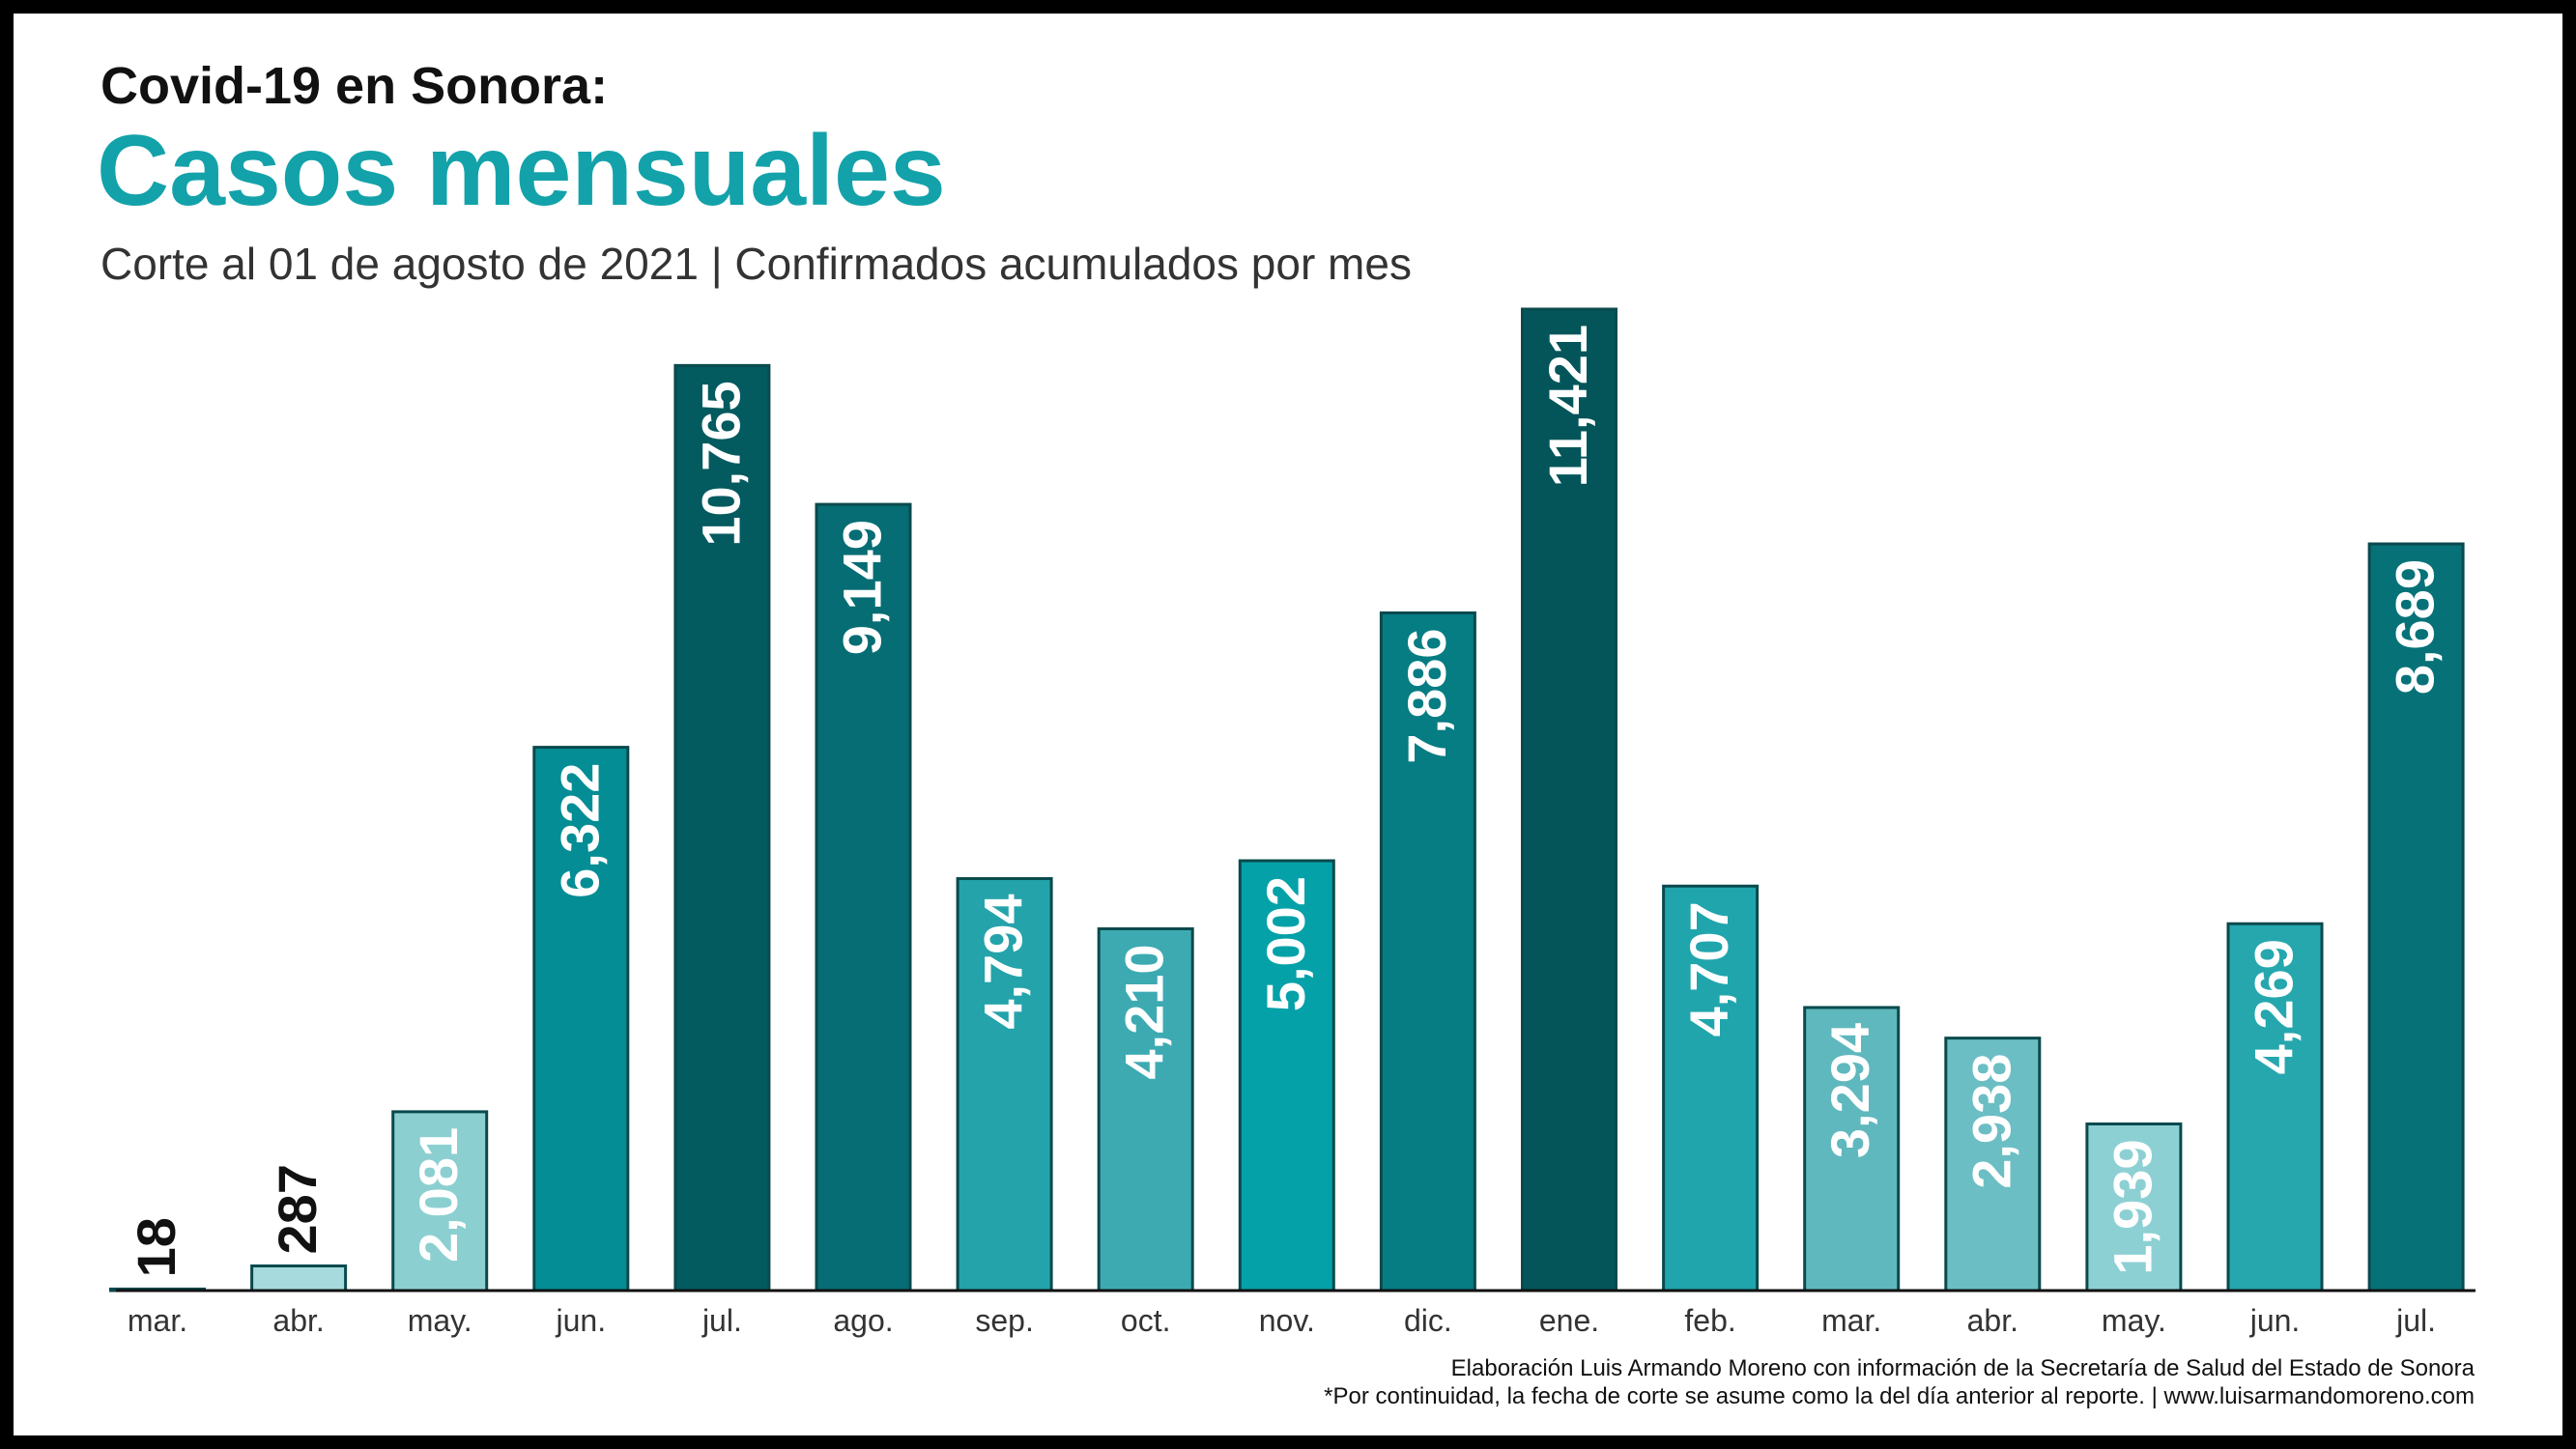  Describe the element at coordinates (1146, 1320) in the screenshot. I see `x-tick-label: oct.` at that location.